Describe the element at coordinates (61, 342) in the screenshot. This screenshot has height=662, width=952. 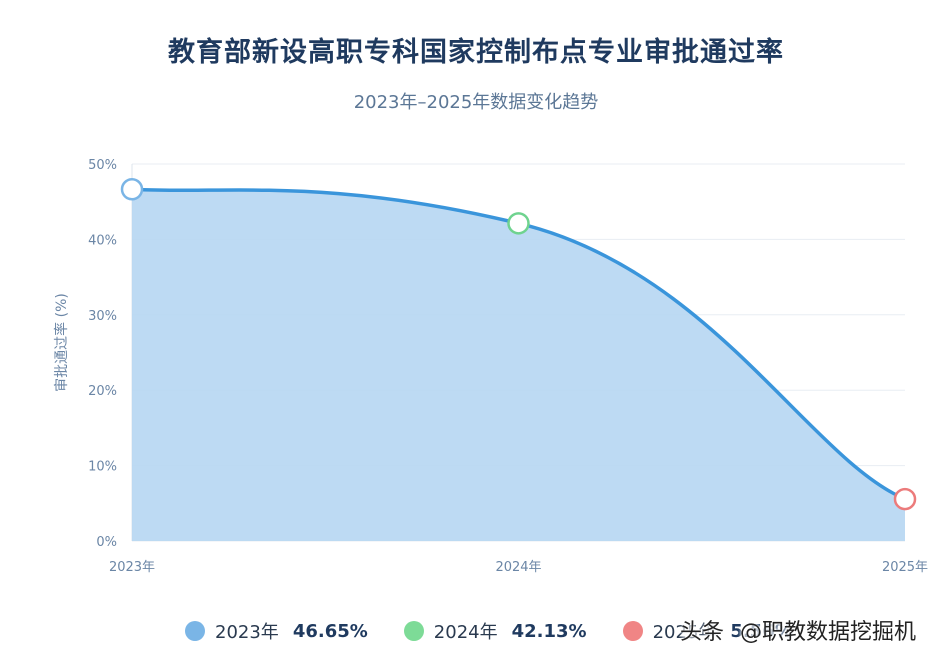
I see `y-axis-label: 审批通过率 (%)` at that location.